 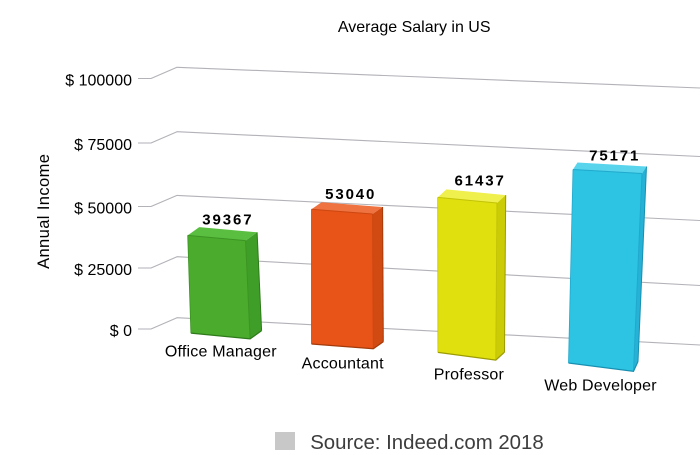 What do you see at coordinates (103, 145) in the screenshot?
I see `svg-text: $ 75000` at bounding box center [103, 145].